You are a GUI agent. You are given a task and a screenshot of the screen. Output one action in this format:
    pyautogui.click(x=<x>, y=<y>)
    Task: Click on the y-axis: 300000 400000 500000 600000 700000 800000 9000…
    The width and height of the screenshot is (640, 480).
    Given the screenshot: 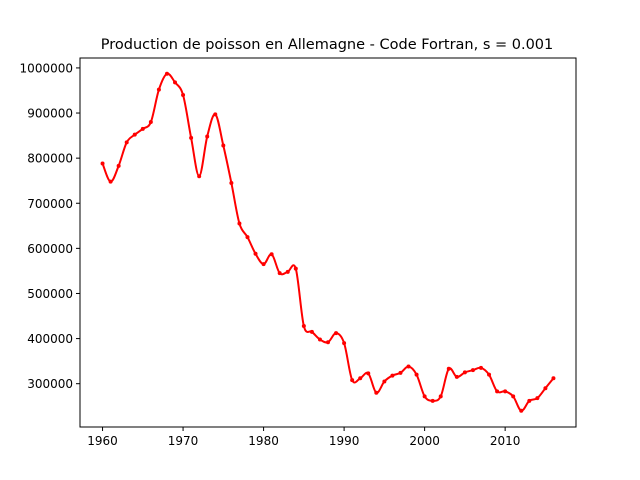 What is the action you would take?
    pyautogui.click(x=50, y=226)
    